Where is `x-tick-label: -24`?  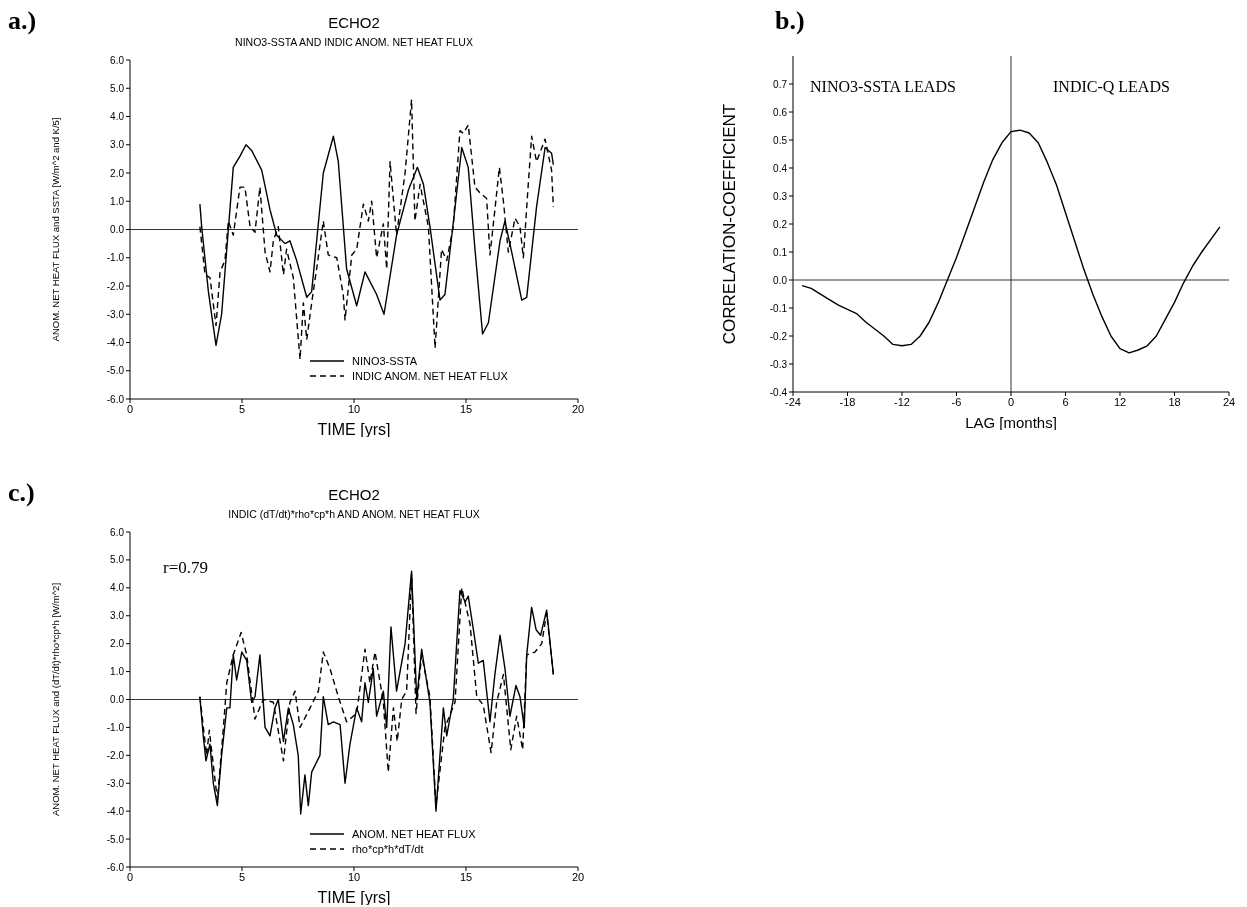
x-tick-label: -24 is located at coordinates (793, 401).